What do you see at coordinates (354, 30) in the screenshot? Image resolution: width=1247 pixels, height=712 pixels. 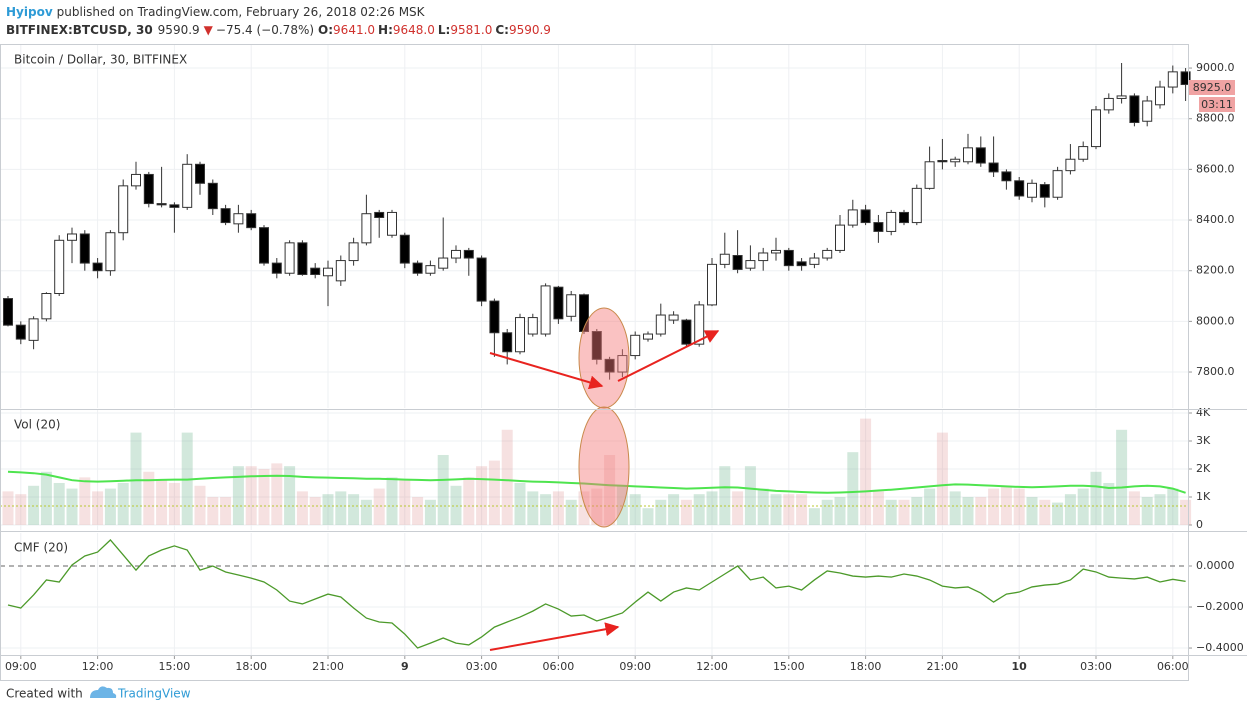 I see `o: 9641.0` at bounding box center [354, 30].